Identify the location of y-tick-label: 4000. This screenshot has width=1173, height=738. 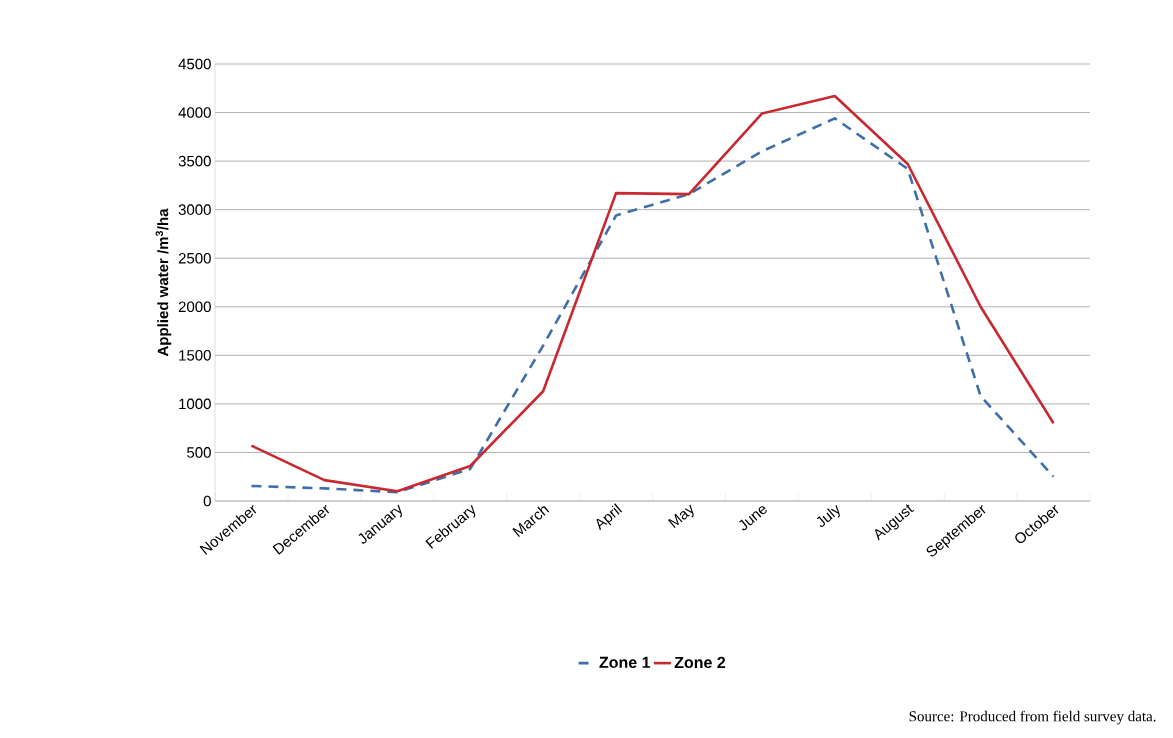
(194, 112).